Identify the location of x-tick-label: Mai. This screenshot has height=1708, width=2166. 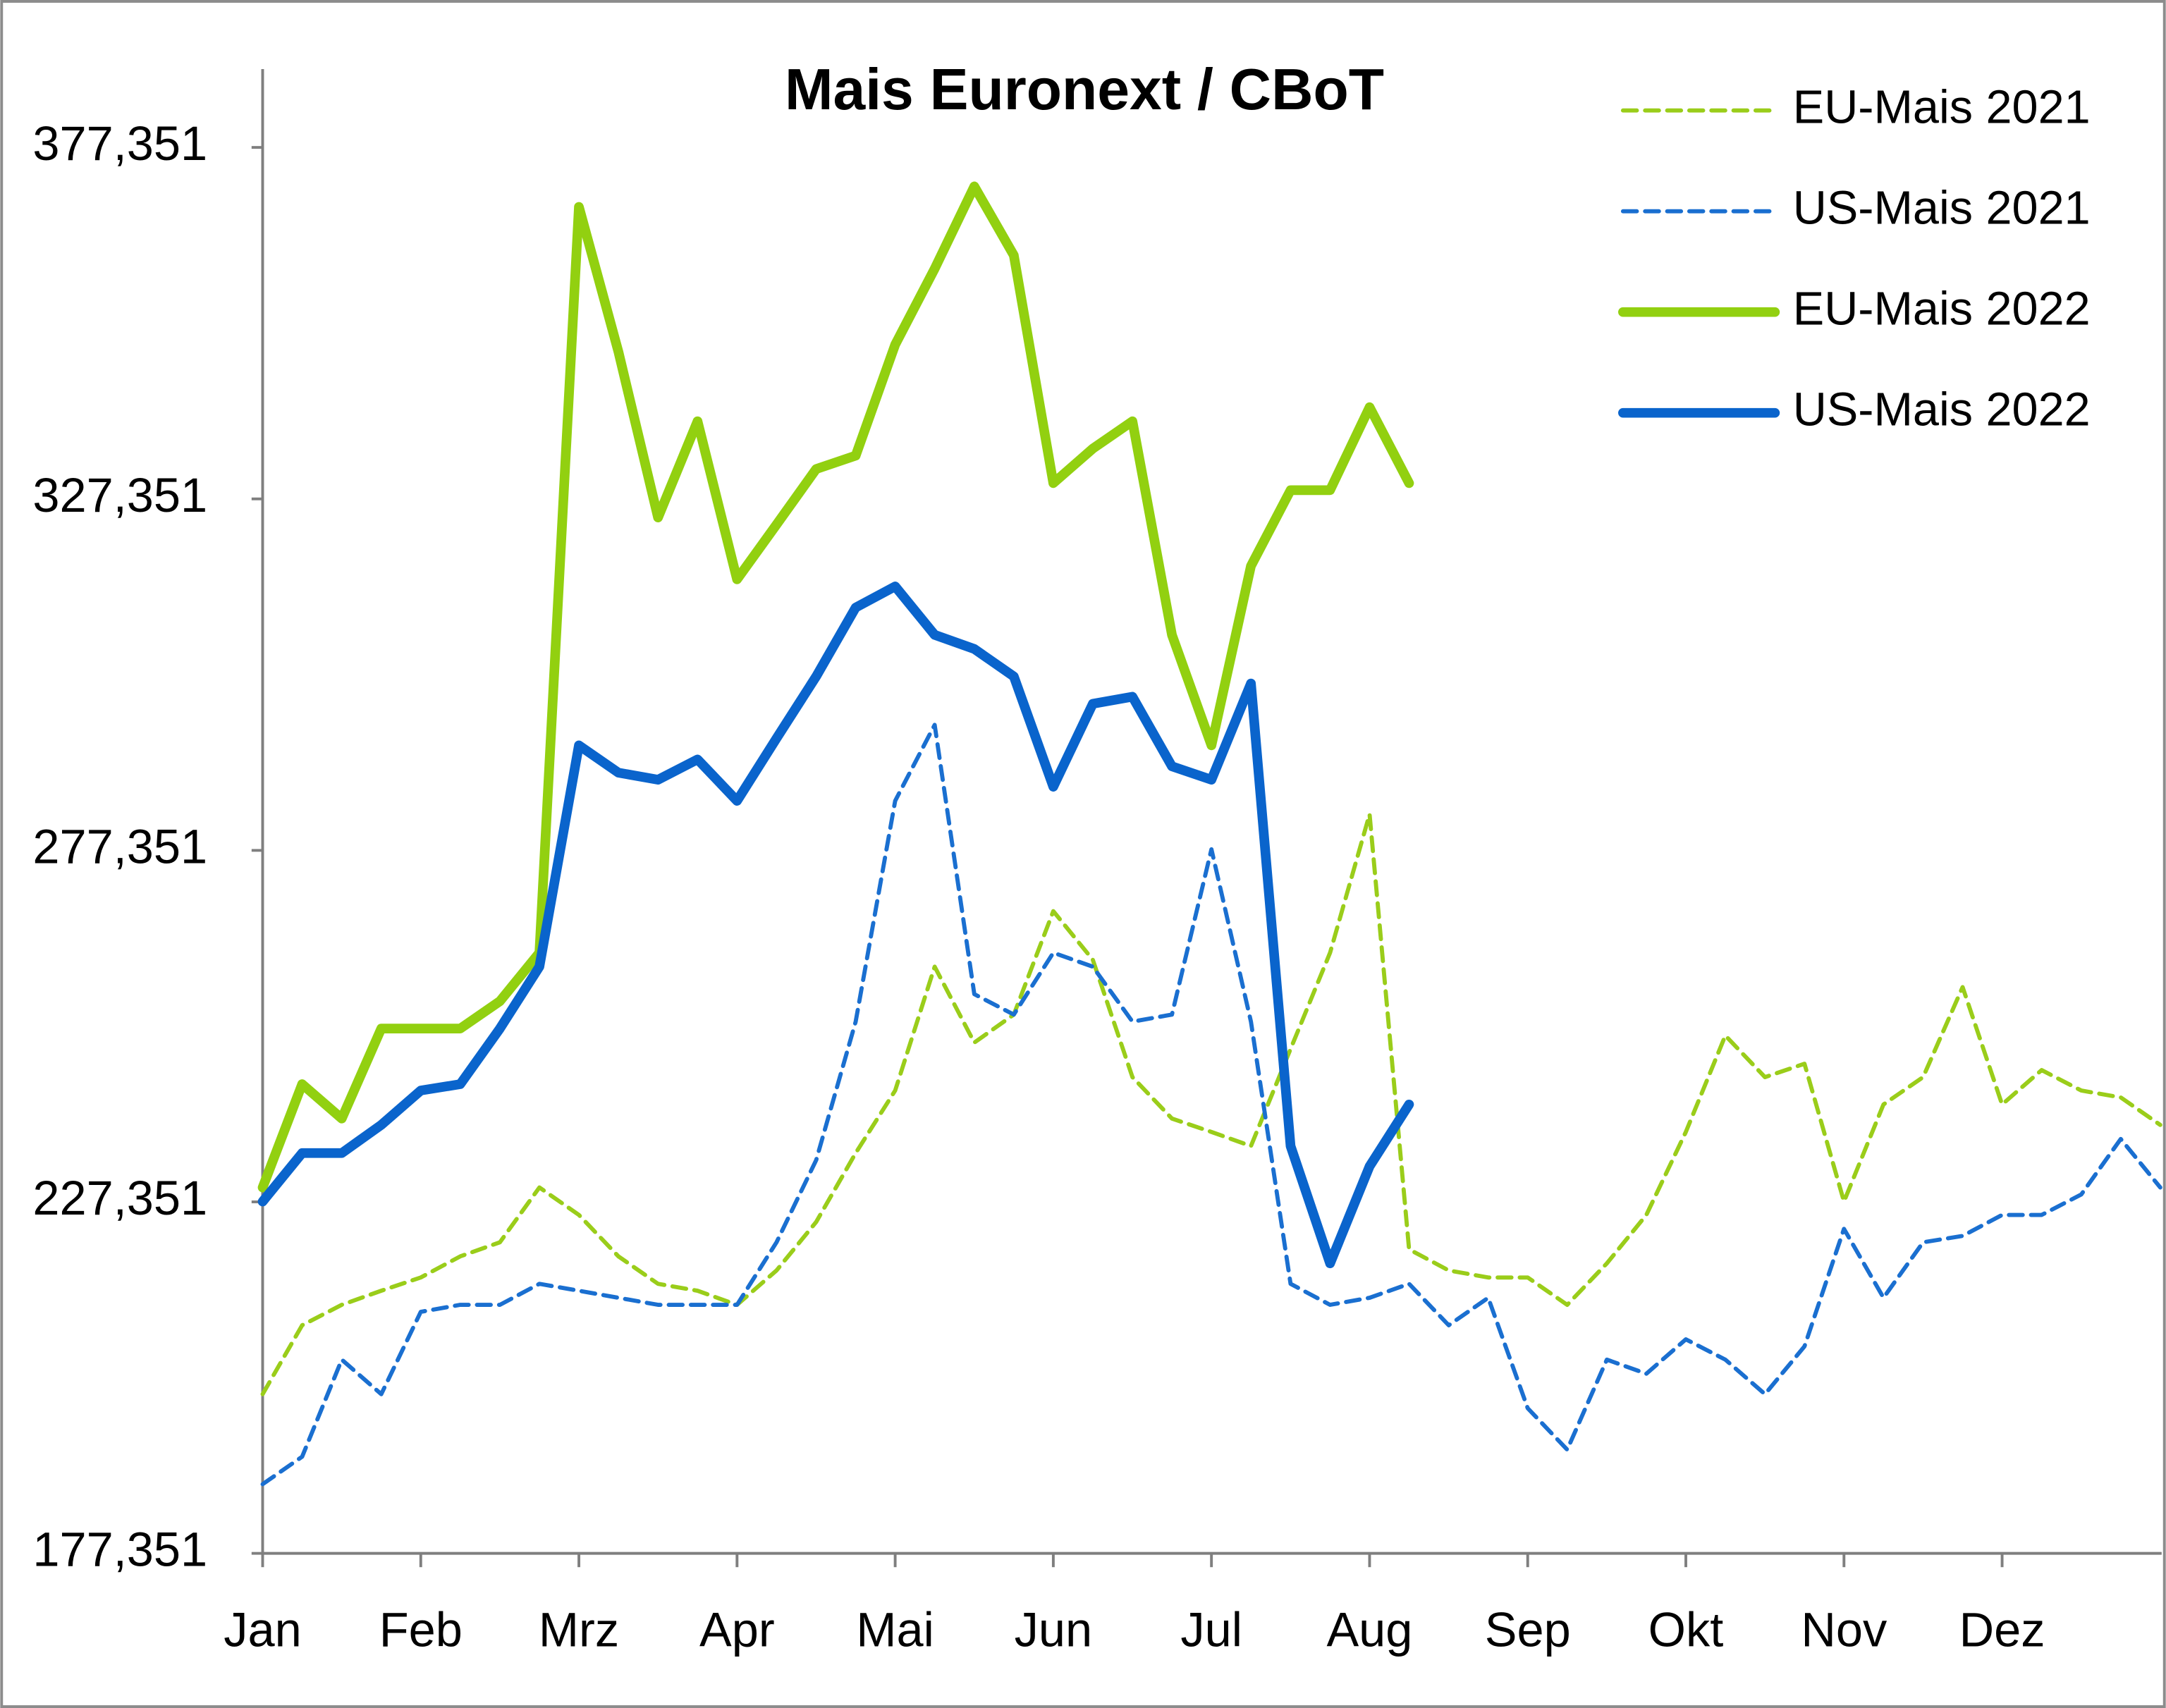
(895, 1629).